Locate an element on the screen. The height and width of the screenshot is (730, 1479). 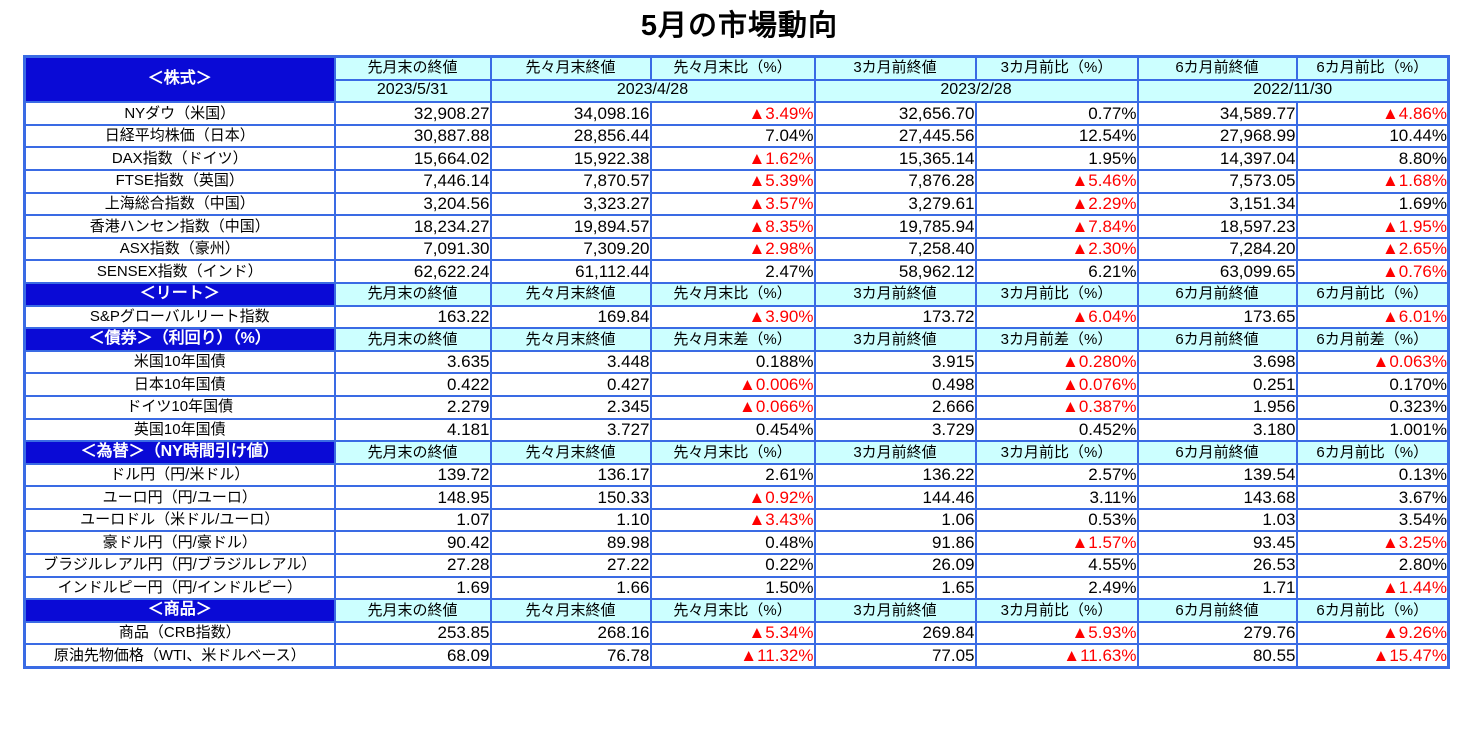
value-cell: ▲11.32% is located at coordinates (732, 656).